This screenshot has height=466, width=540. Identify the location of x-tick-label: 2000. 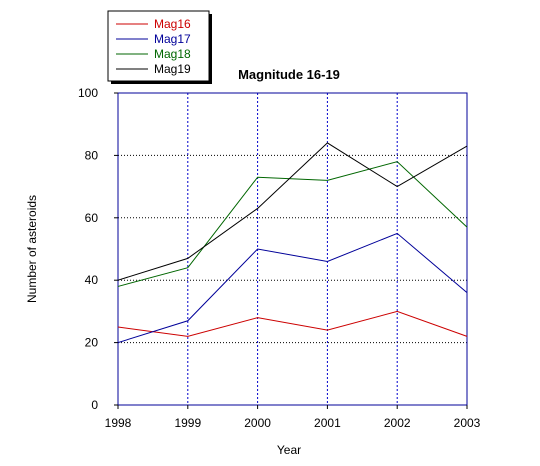
(257, 423).